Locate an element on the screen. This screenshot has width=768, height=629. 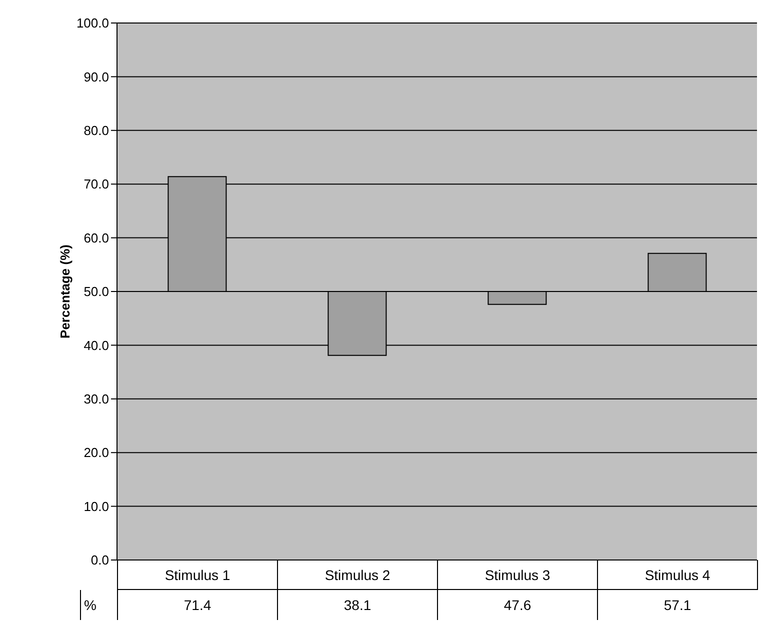
y-tick-label: 80.0 is located at coordinates (96, 130).